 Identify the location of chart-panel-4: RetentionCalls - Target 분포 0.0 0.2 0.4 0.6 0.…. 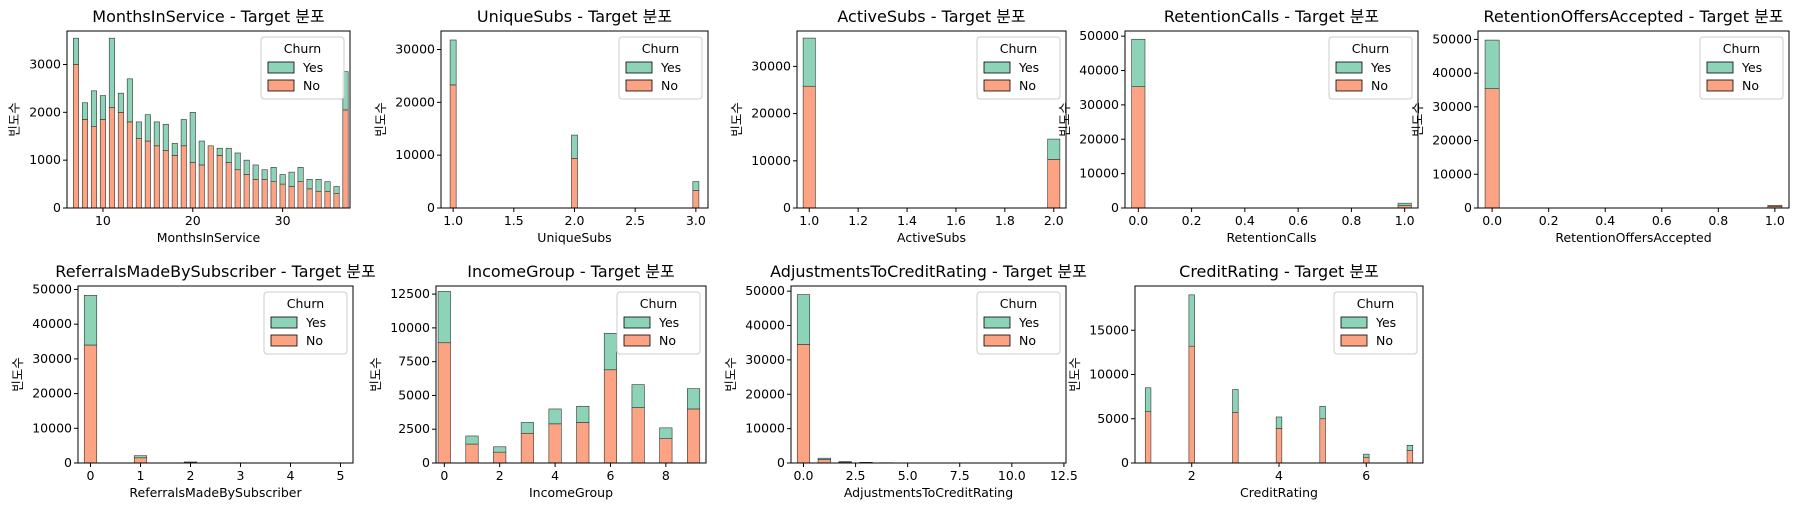
(1238, 126).